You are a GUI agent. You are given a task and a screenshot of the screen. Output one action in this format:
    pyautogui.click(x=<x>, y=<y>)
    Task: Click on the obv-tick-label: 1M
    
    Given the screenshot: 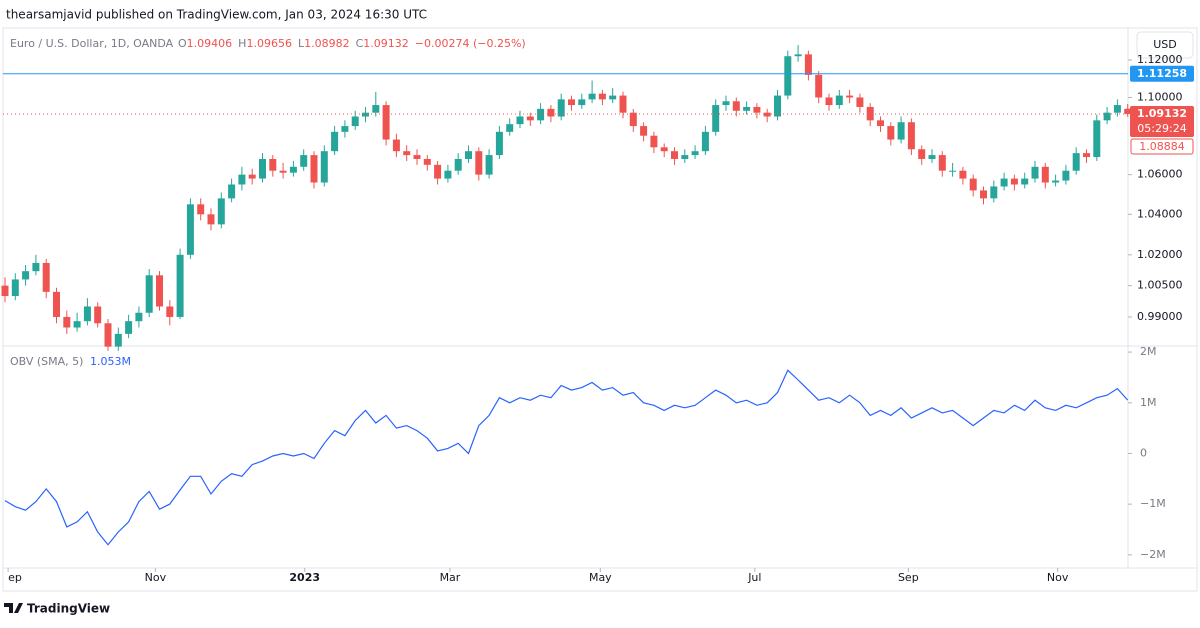 What is the action you would take?
    pyautogui.click(x=1148, y=402)
    